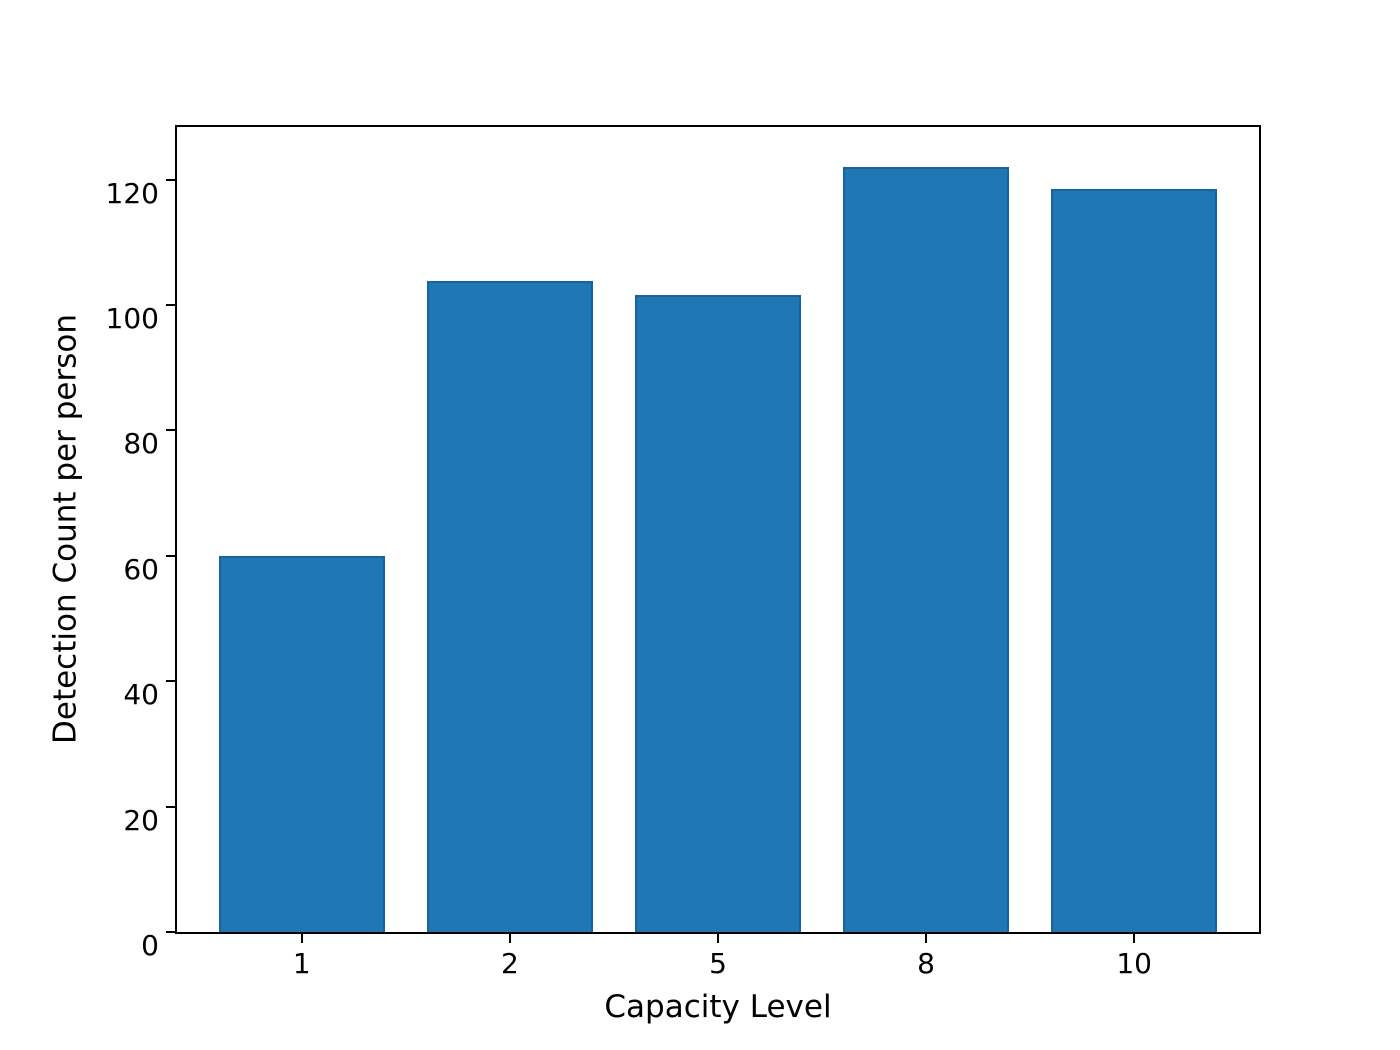  What do you see at coordinates (141, 695) in the screenshot?
I see `y-tick-label-40: 40` at bounding box center [141, 695].